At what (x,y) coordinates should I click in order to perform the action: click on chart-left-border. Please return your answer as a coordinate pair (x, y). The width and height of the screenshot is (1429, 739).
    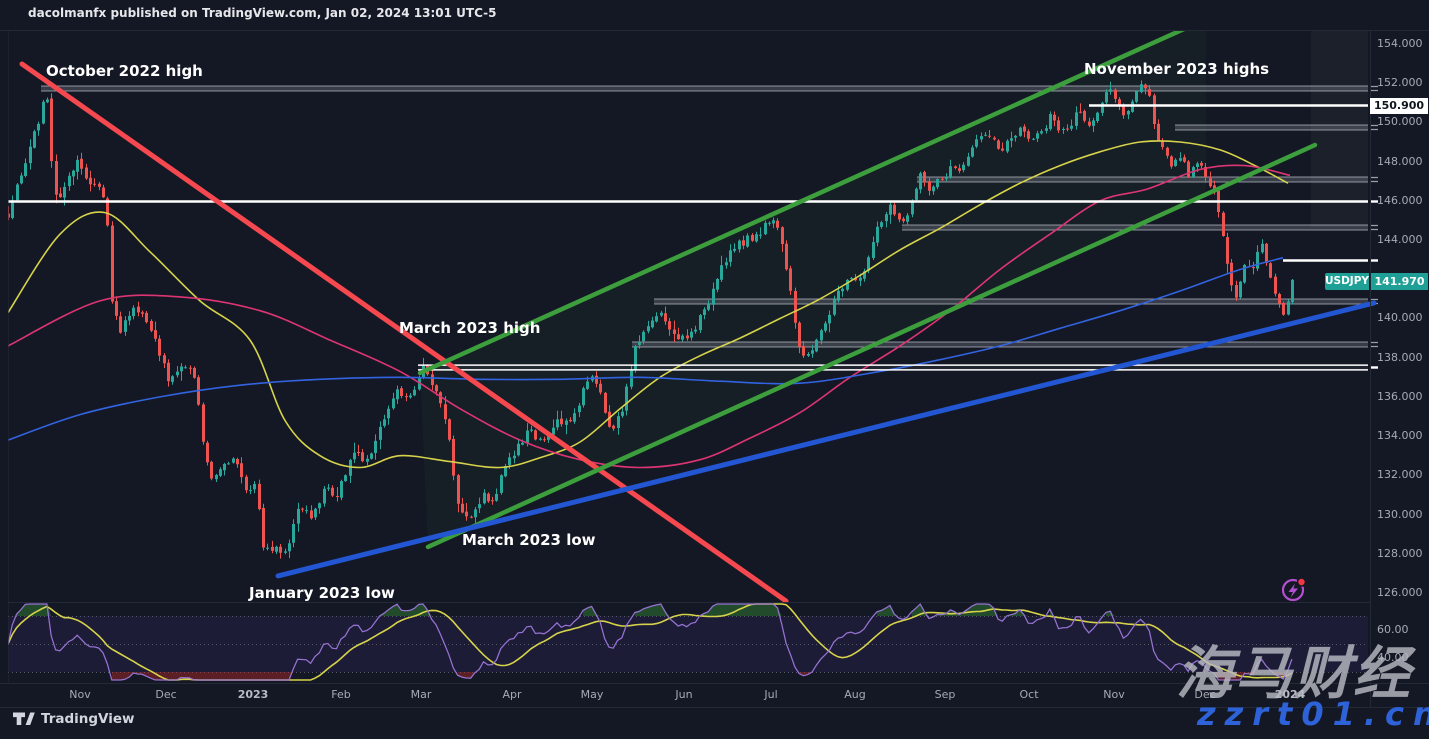
    Looking at the image, I should click on (8, 356).